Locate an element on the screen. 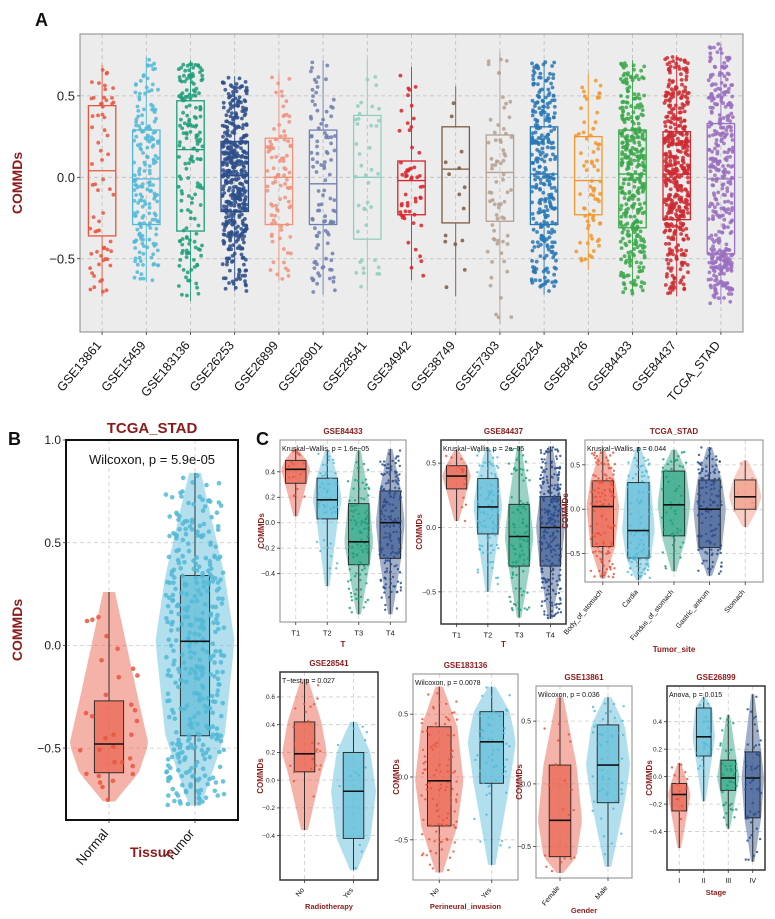 The width and height of the screenshot is (775, 919). x-tick-label: T4 is located at coordinates (390, 633).